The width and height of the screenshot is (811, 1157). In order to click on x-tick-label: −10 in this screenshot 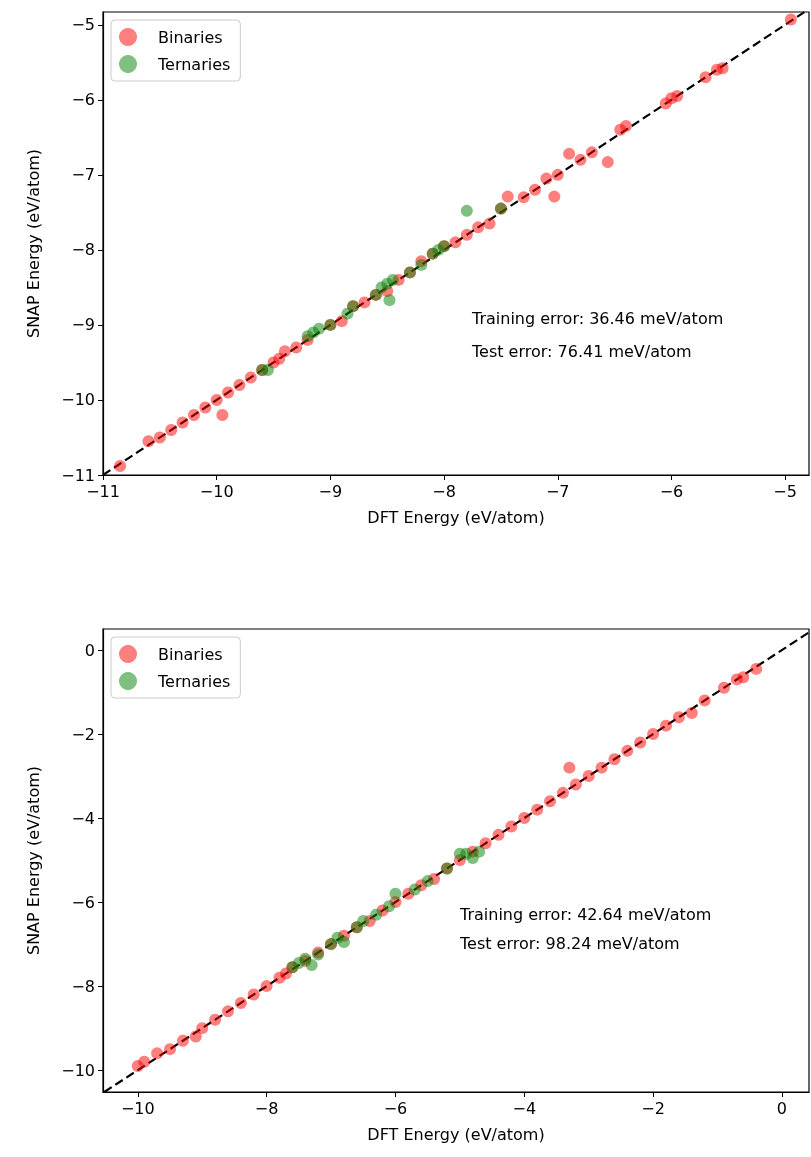, I will do `click(137, 1108)`.